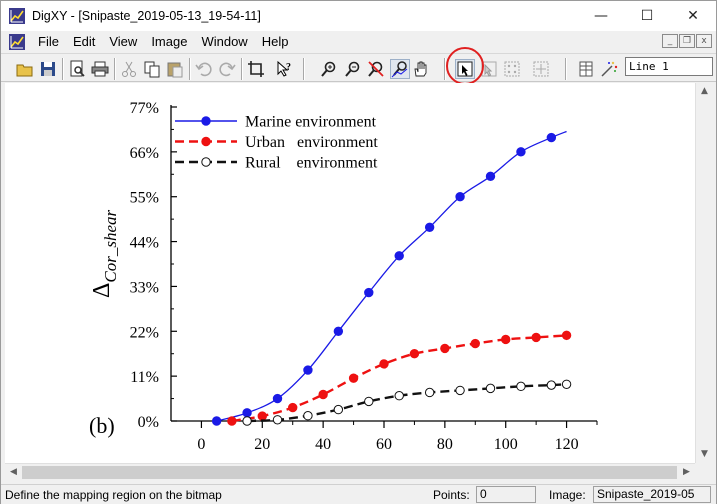 This screenshot has height=504, width=717. What do you see at coordinates (541, 69) in the screenshot?
I see `auto-points-icon` at bounding box center [541, 69].